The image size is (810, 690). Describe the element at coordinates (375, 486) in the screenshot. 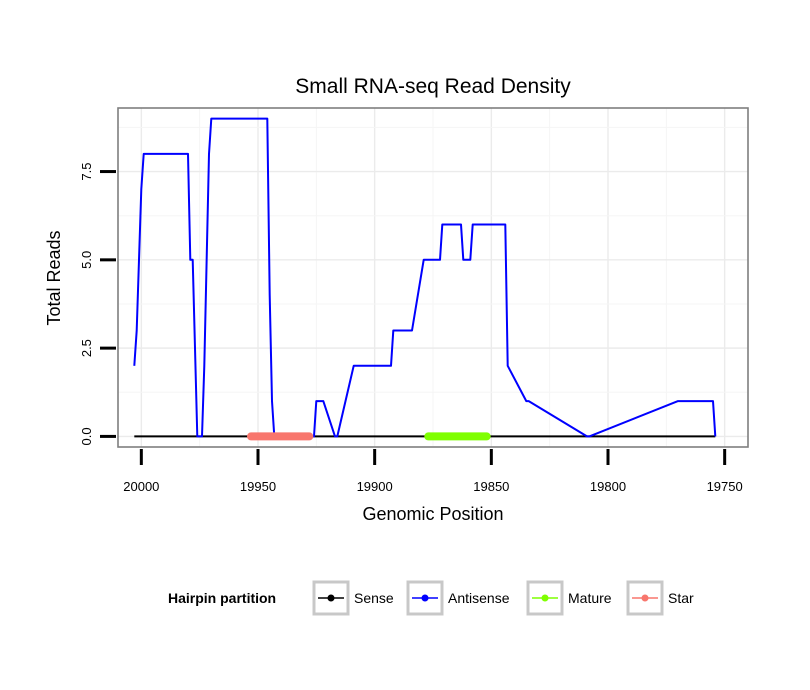

I see `x-tick-label: 19900` at that location.